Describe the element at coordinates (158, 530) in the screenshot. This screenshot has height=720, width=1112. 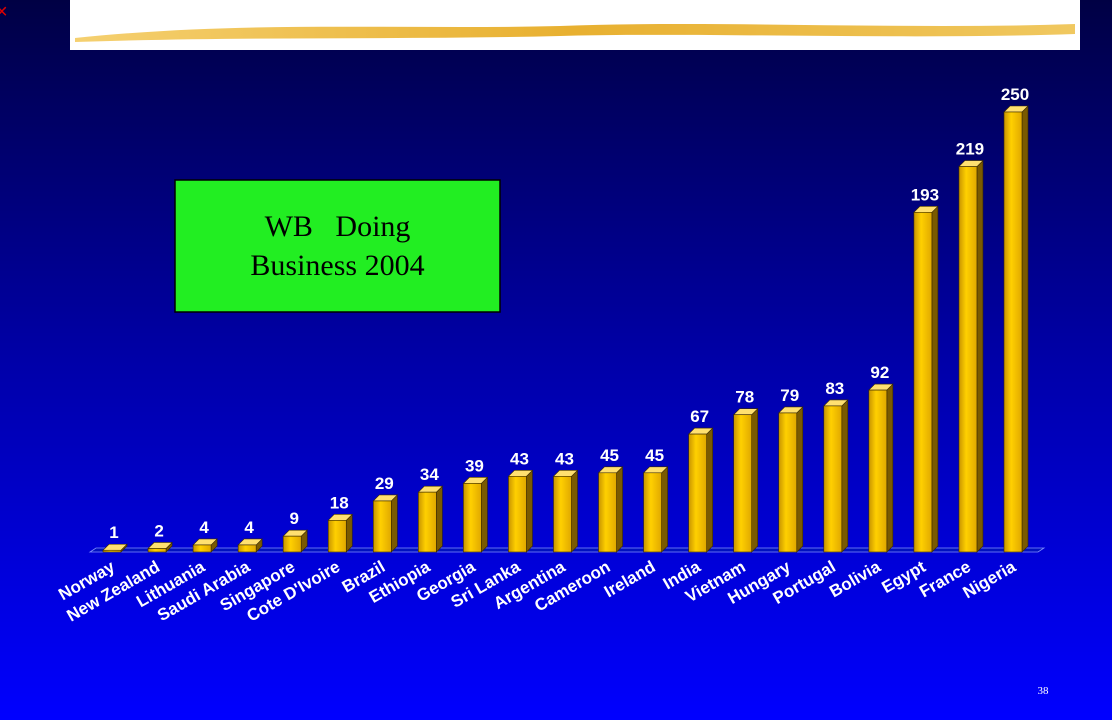
I see `data-label: 2` at that location.